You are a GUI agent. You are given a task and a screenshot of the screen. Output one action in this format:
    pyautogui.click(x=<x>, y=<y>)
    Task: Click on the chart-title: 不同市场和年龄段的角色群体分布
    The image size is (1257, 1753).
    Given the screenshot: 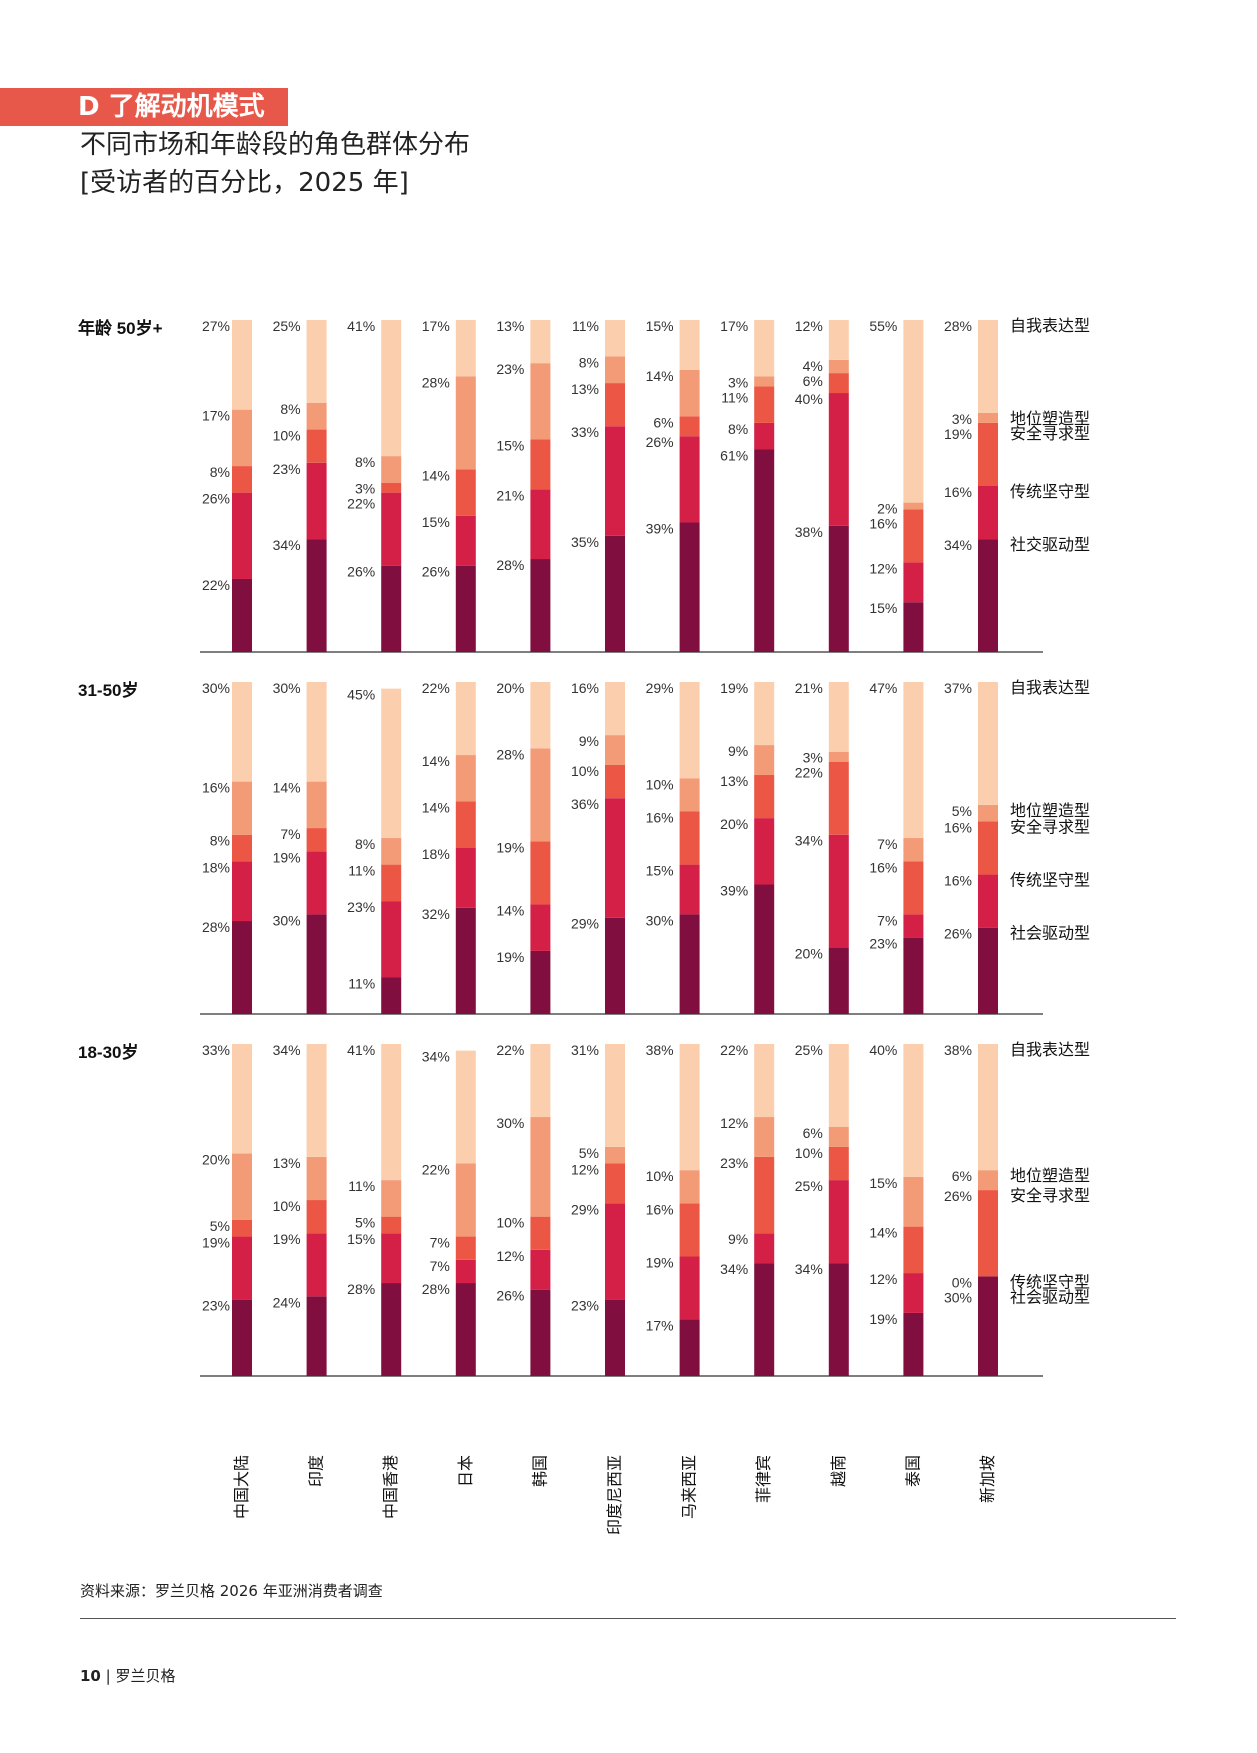 What is the action you would take?
    pyautogui.click(x=275, y=145)
    